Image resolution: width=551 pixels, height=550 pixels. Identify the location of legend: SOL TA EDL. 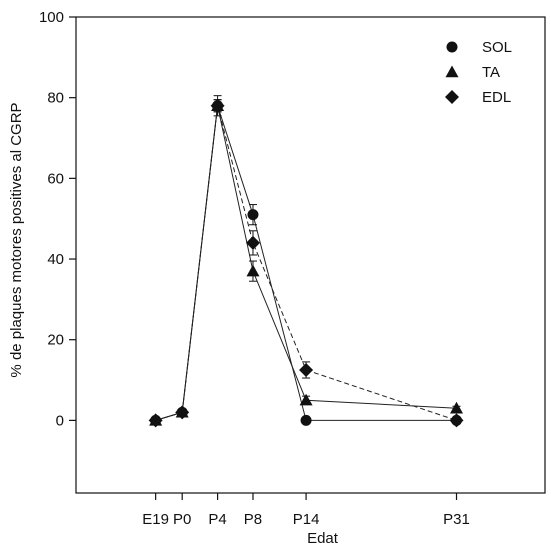
(478, 72).